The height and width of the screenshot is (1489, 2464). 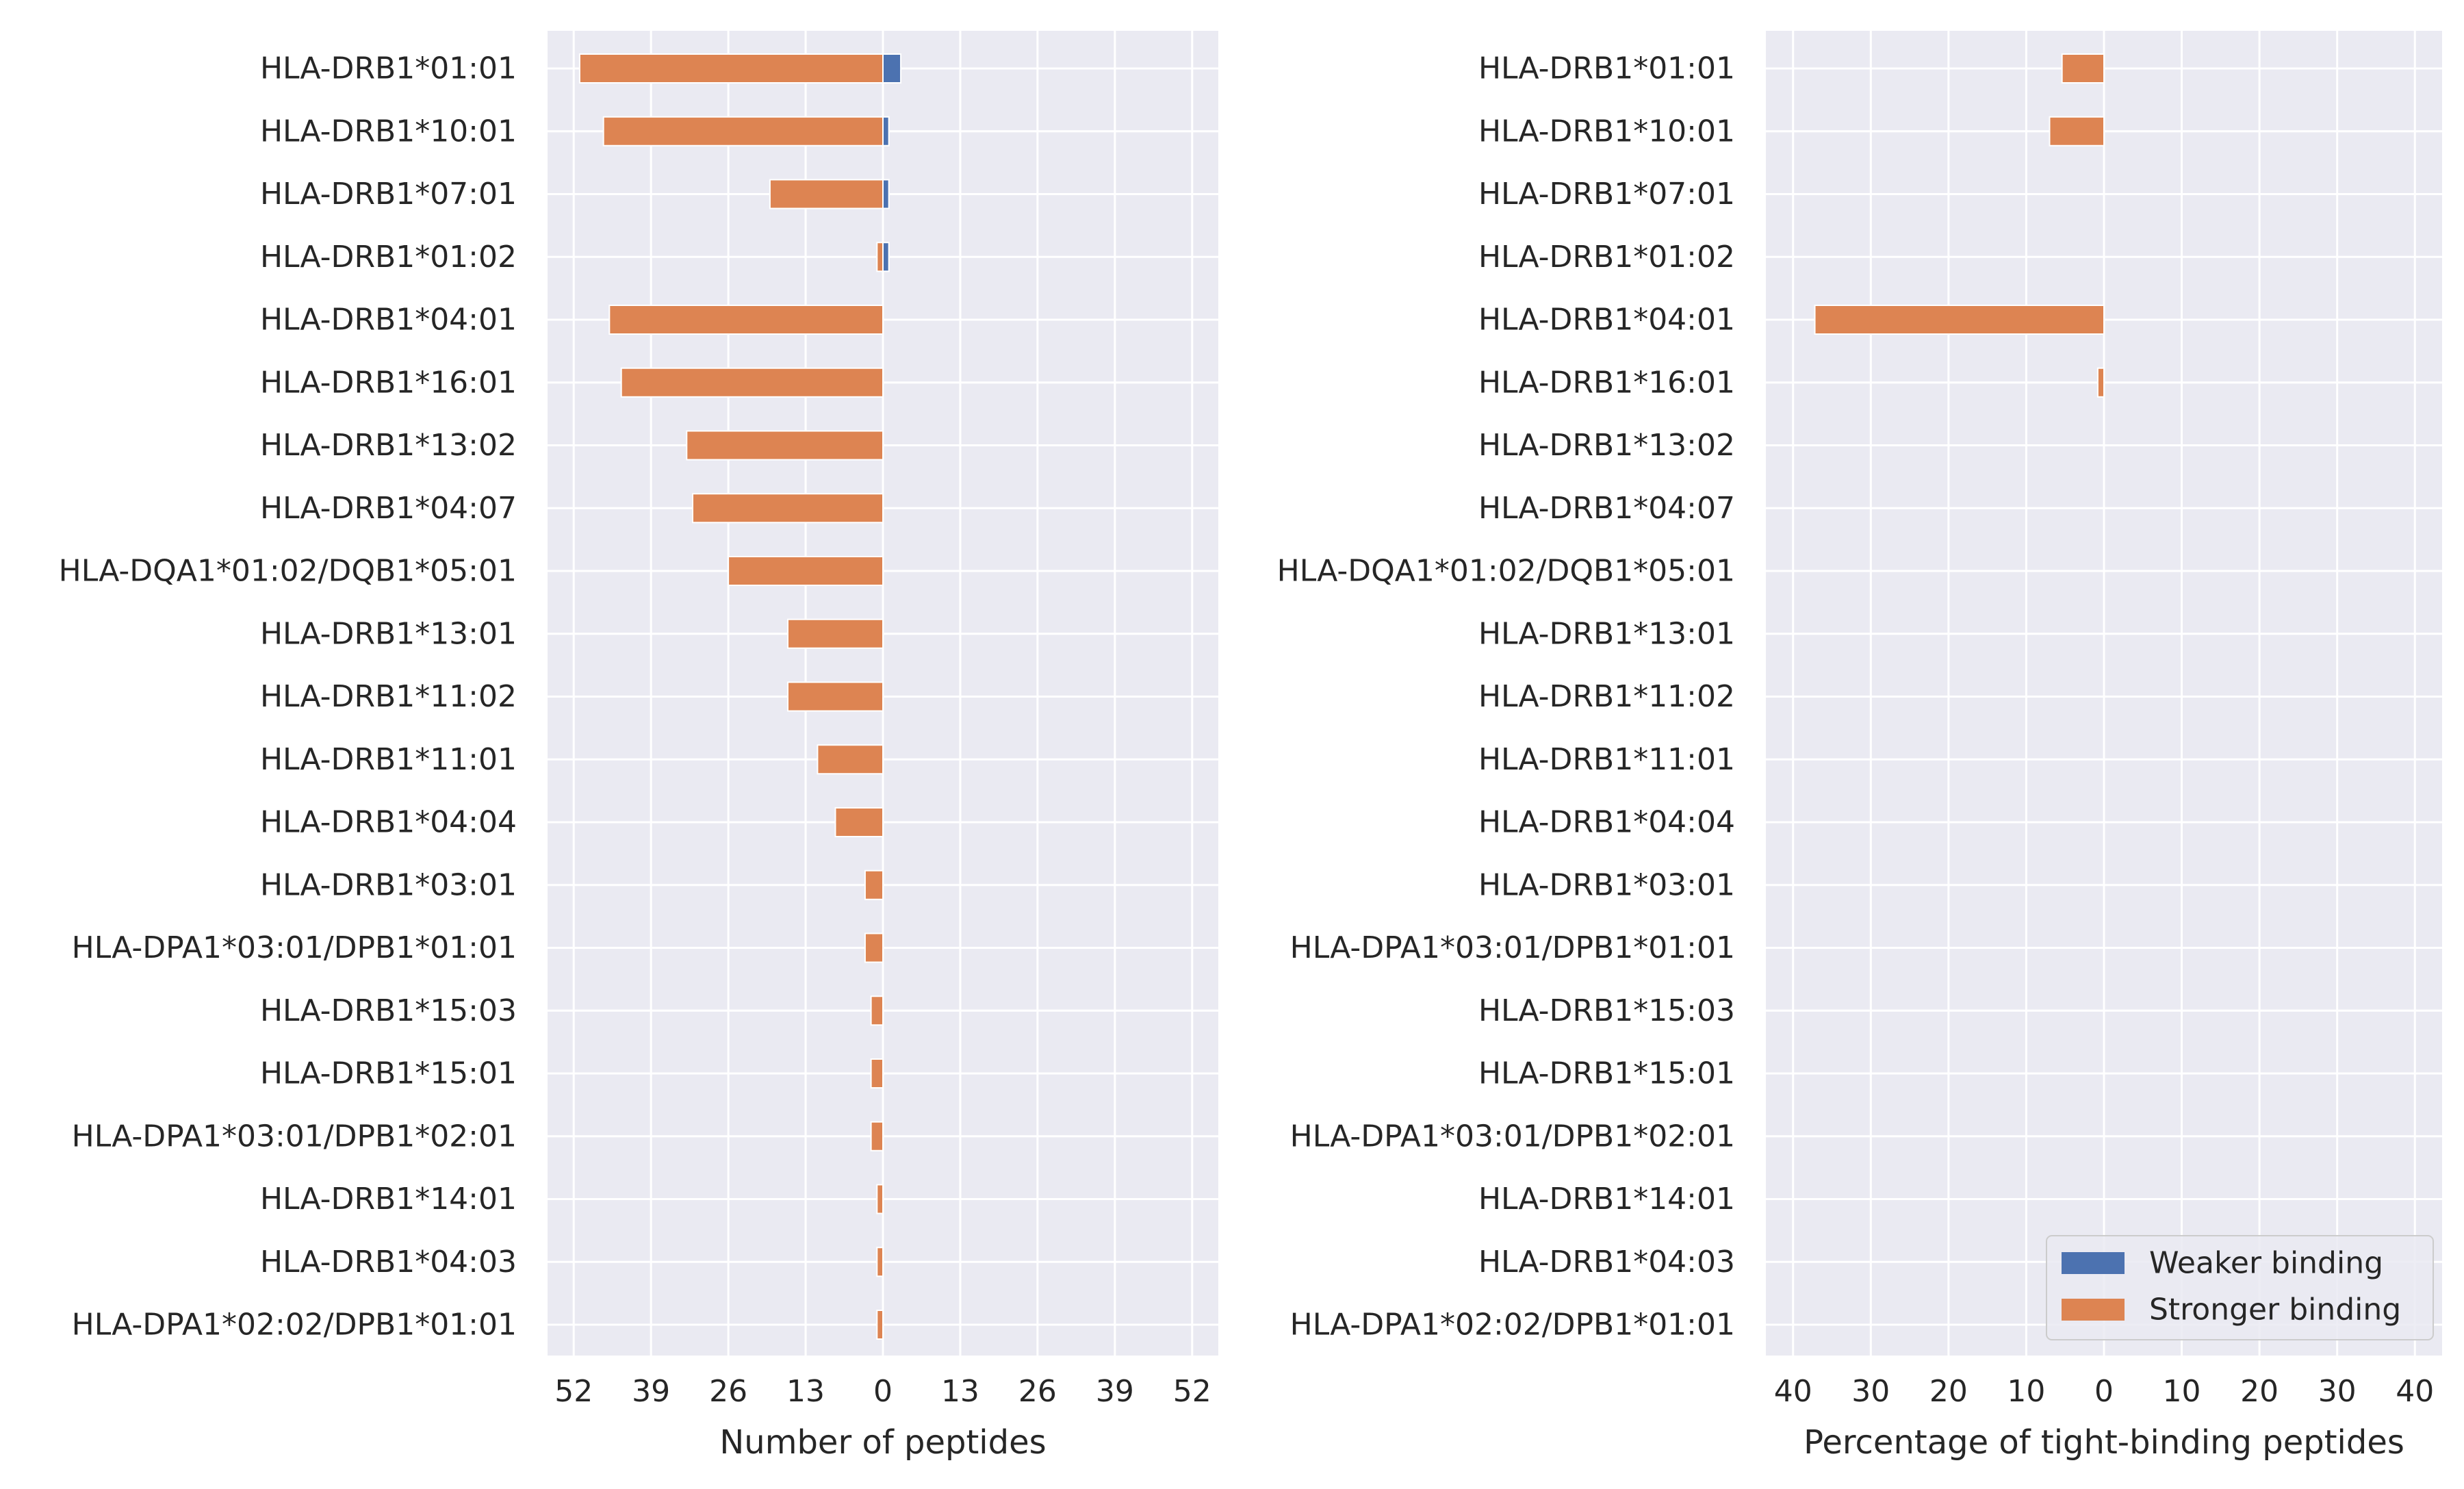 I want to click on legend-label: Stronger binding, so click(x=2275, y=1310).